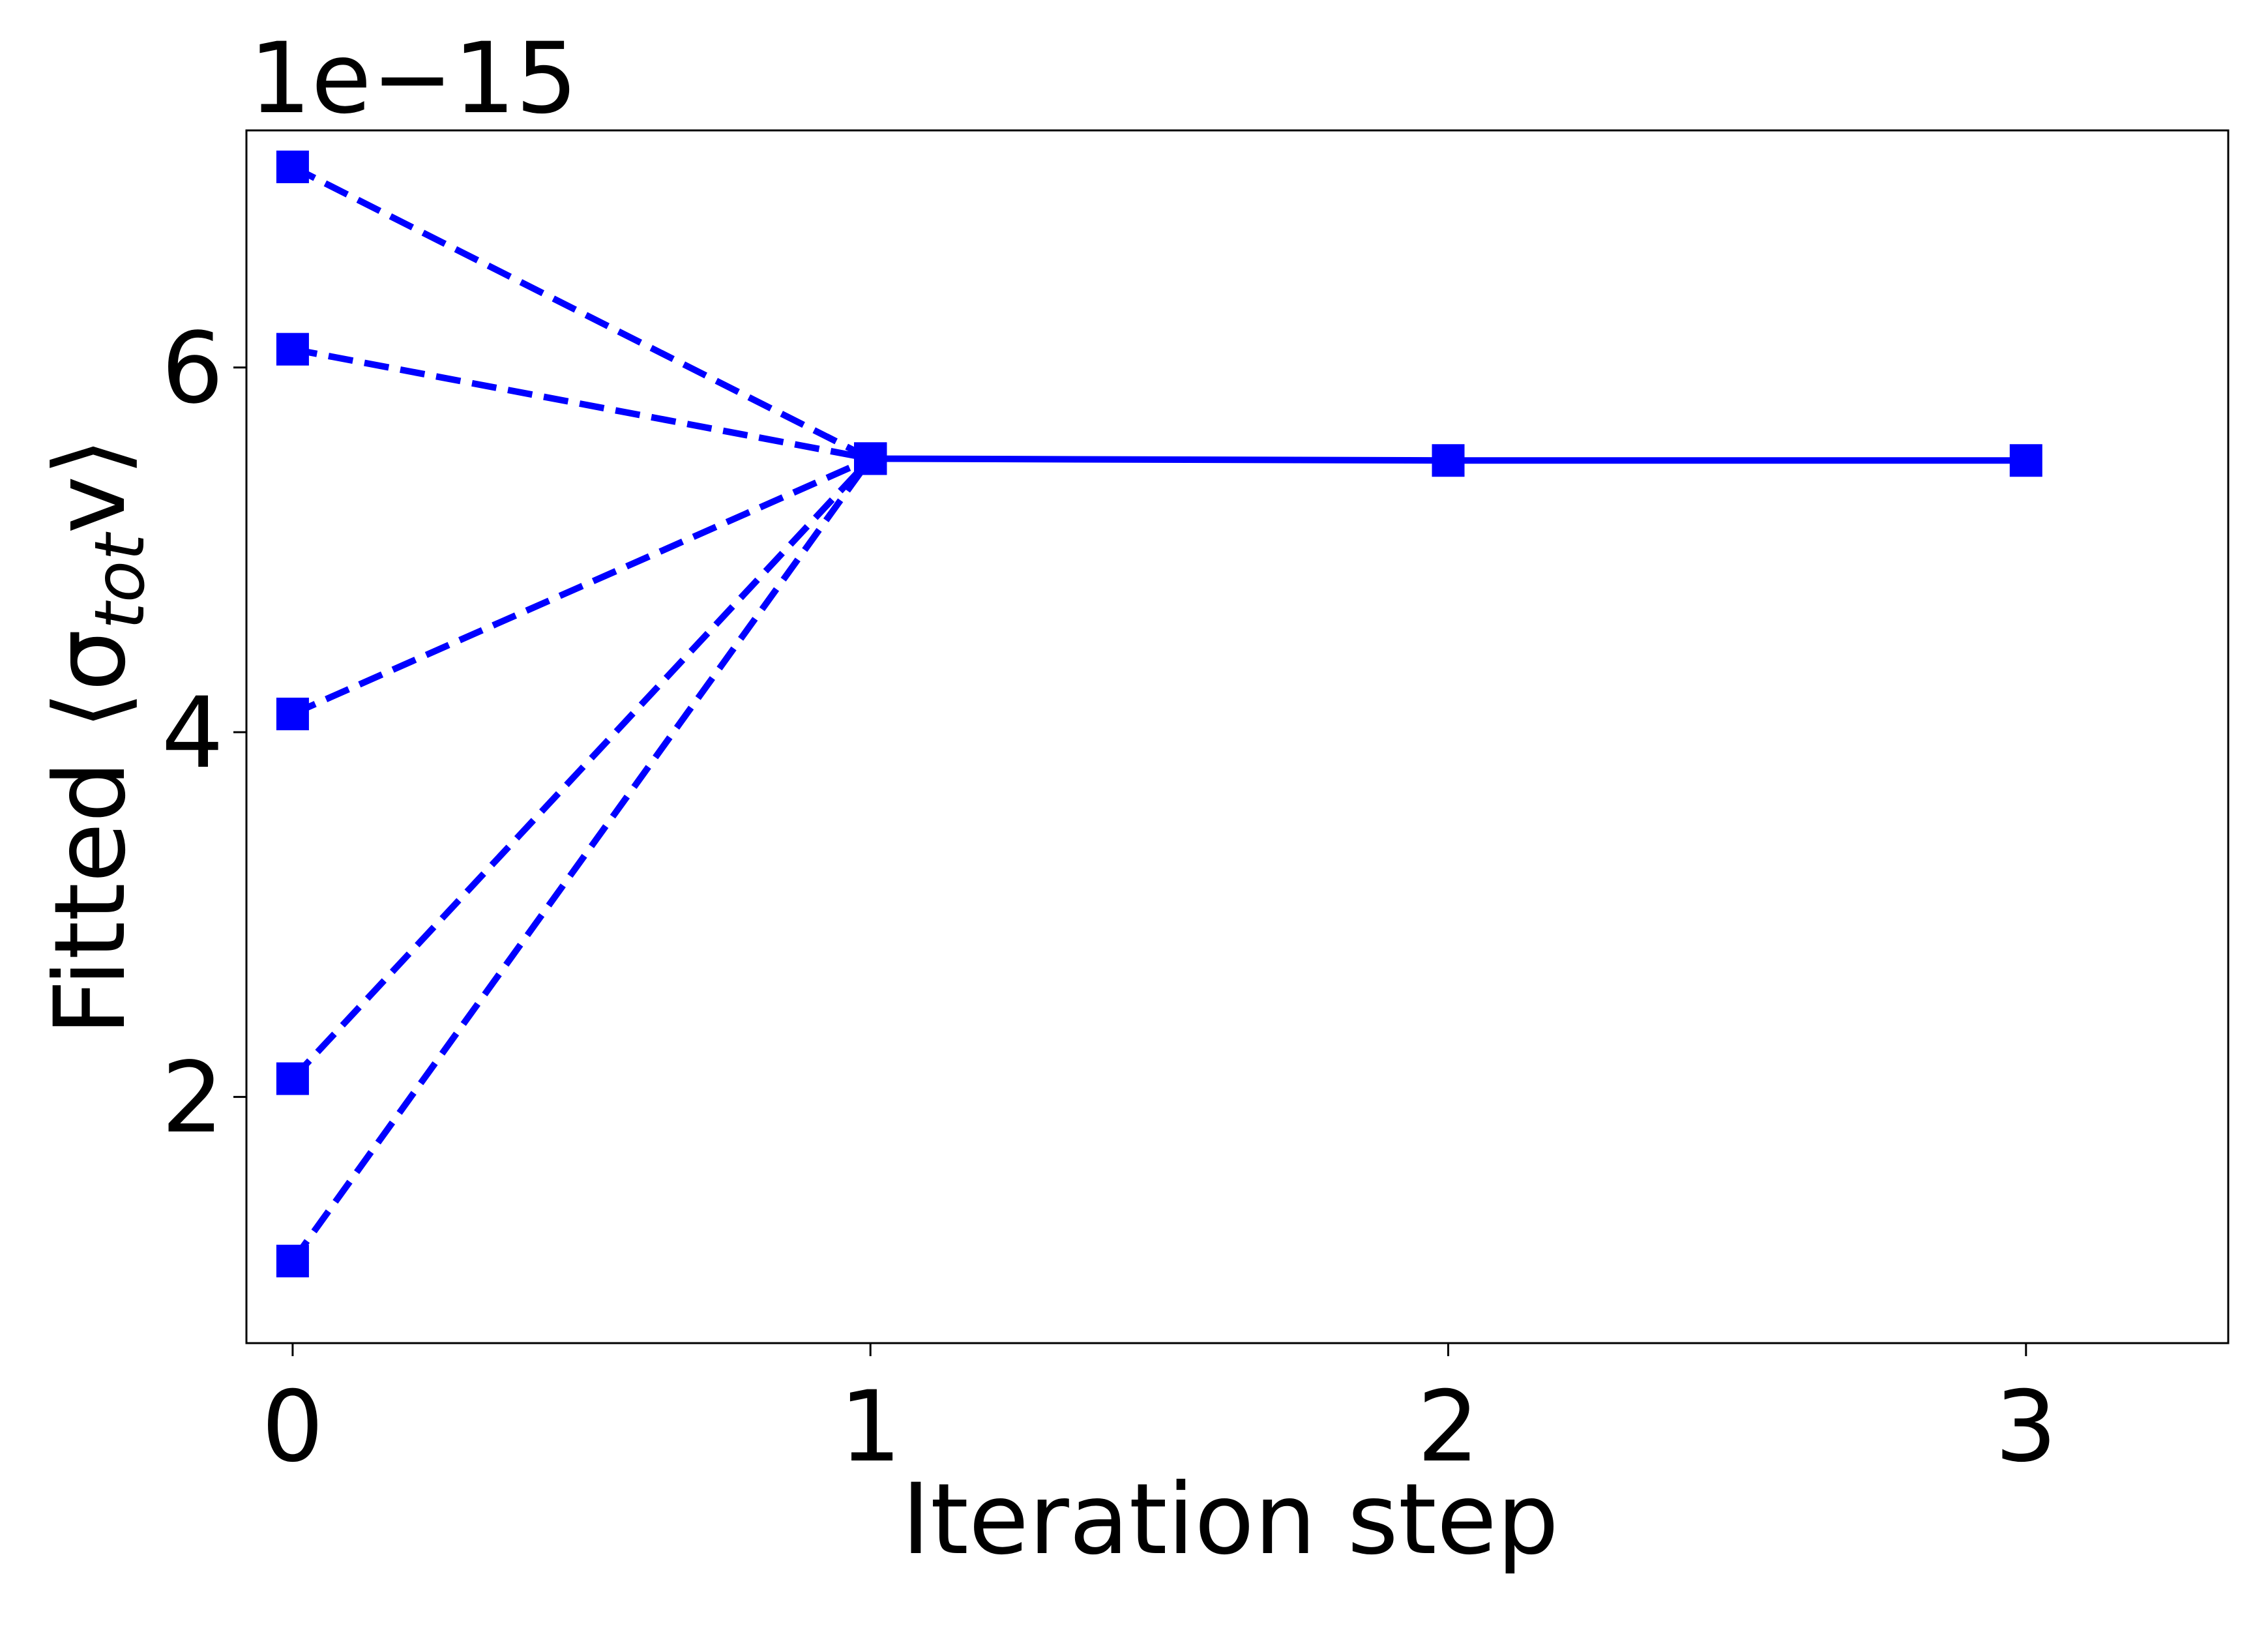 Image resolution: width=2268 pixels, height=1645 pixels. I want to click on x-axis-label: Iteration step, so click(1230, 1520).